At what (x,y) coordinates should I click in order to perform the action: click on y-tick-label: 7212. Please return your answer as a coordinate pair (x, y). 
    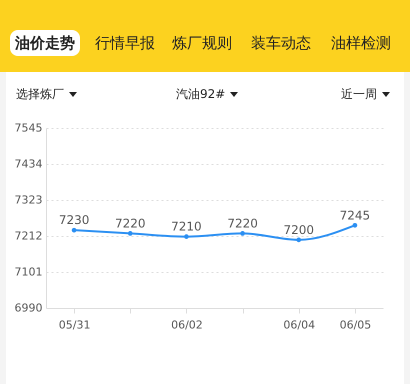
    Looking at the image, I should click on (28, 236).